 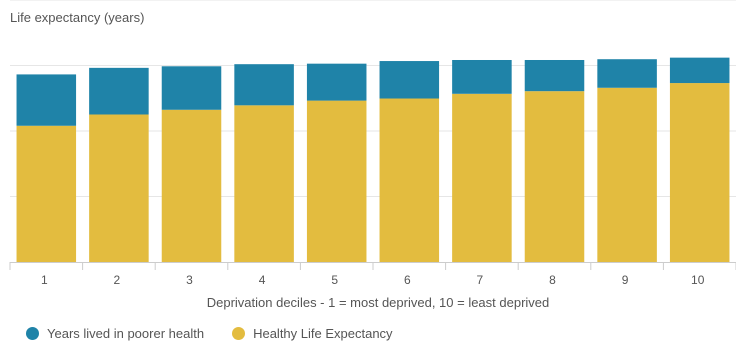 What do you see at coordinates (77, 17) in the screenshot?
I see `y-axis-label: Life expectancy (years)` at bounding box center [77, 17].